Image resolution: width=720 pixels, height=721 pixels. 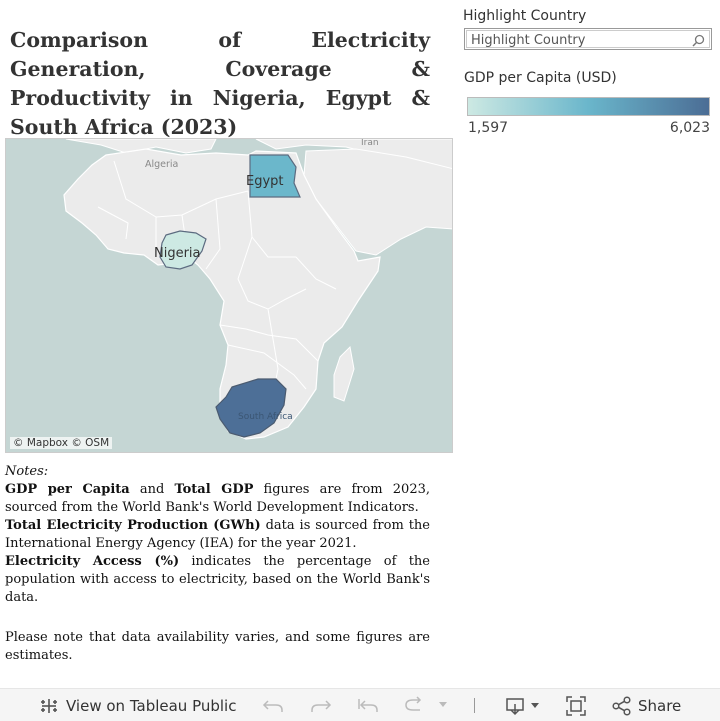 What do you see at coordinates (413, 705) in the screenshot?
I see `refresh-icon` at bounding box center [413, 705].